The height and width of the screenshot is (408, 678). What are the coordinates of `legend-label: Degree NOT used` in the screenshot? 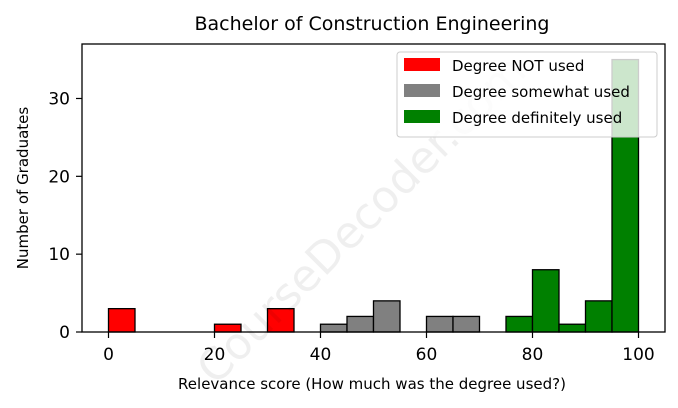 It's located at (518, 66).